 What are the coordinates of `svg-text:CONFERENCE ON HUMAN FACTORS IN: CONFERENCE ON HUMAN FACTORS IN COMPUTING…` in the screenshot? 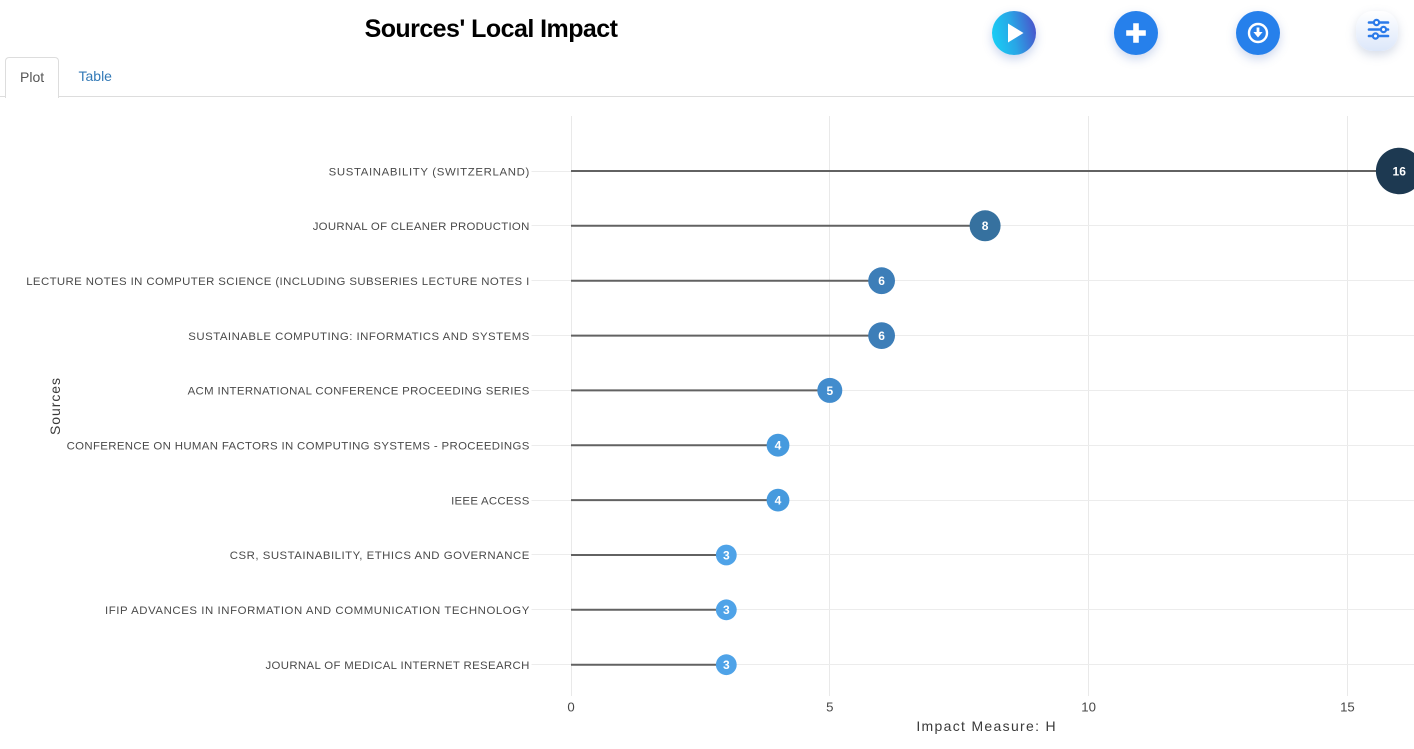 It's located at (298, 447).